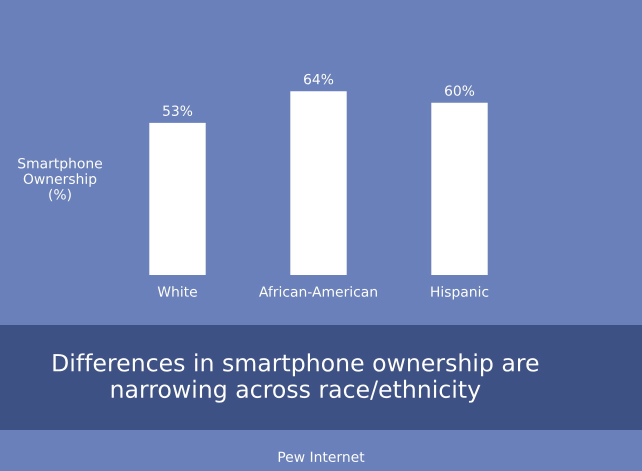 This screenshot has width=642, height=471. What do you see at coordinates (459, 293) in the screenshot?
I see `x-tick-label: Hispanic` at bounding box center [459, 293].